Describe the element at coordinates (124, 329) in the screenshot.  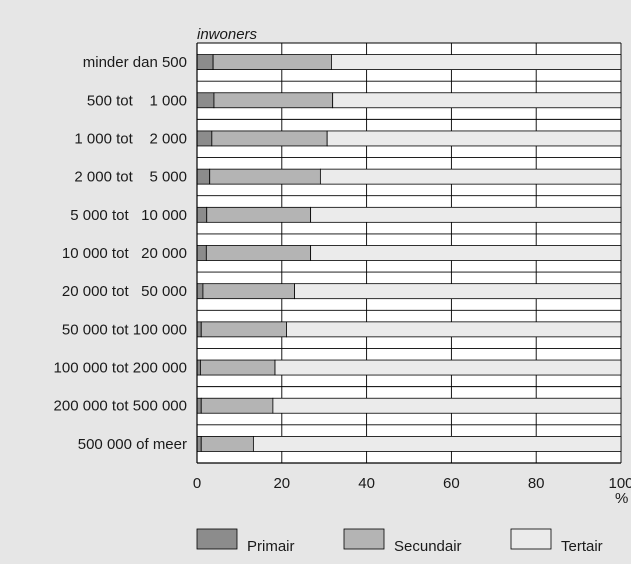
I see `category-label: 50 000 tot 100 000` at that location.